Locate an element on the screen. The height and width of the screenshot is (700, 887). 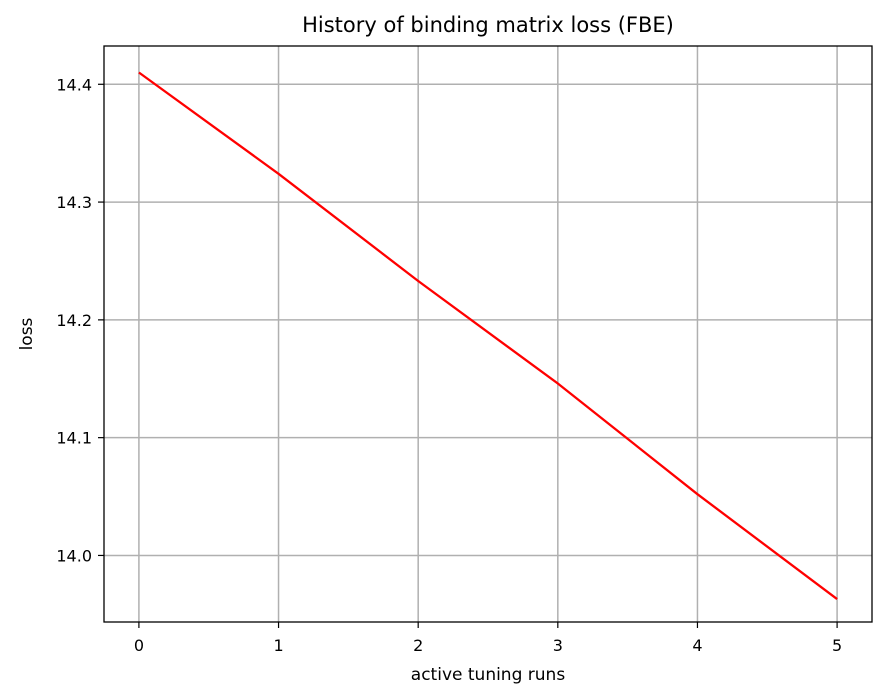
y-tick-label: 14.4 is located at coordinates (74, 84).